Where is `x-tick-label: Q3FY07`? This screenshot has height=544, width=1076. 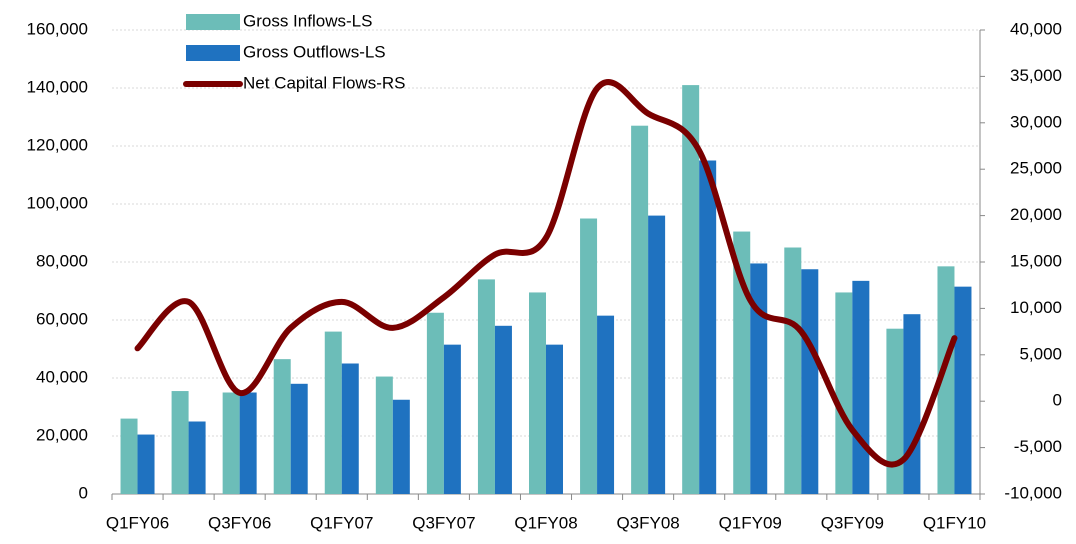 x-tick-label: Q3FY07 is located at coordinates (443, 522).